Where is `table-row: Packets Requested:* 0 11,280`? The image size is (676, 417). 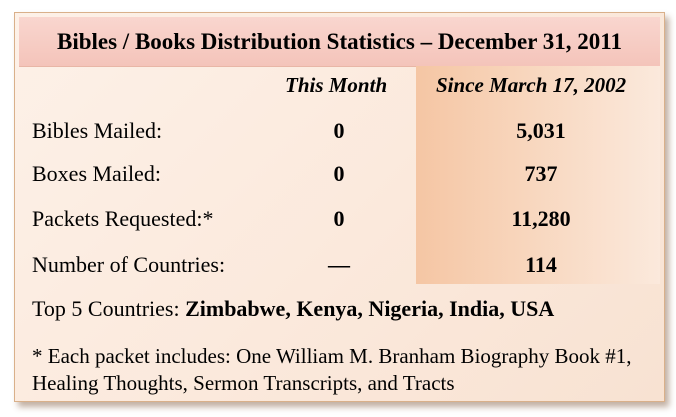 table-row: Packets Requested:* 0 11,280 is located at coordinates (339, 221).